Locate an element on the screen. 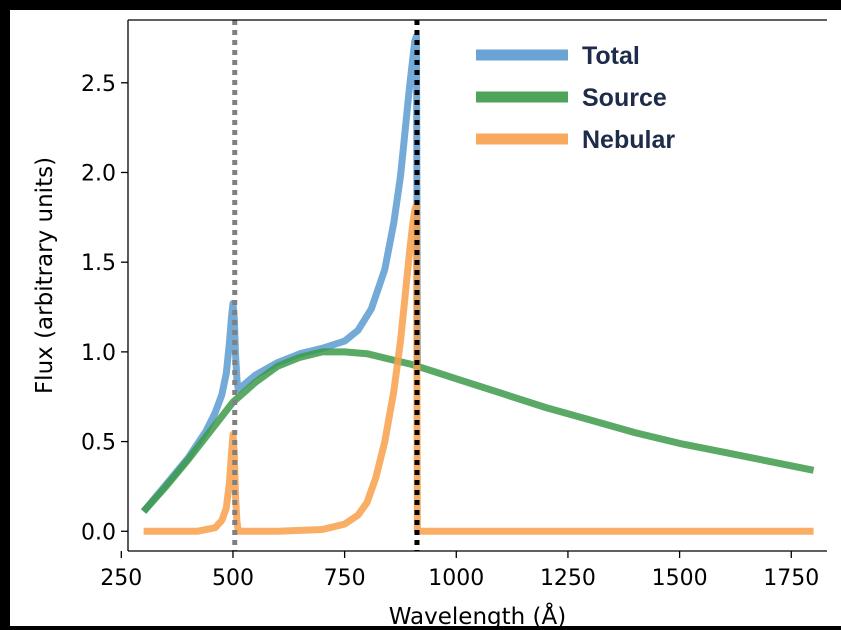 This screenshot has height=630, width=841. x-tick-label: 1500 is located at coordinates (680, 578).